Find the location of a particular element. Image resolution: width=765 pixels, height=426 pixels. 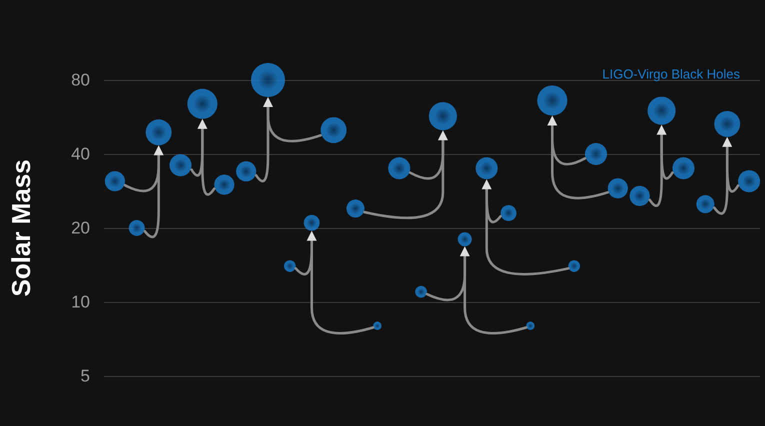

y-tick-label: 80 is located at coordinates (80, 80).